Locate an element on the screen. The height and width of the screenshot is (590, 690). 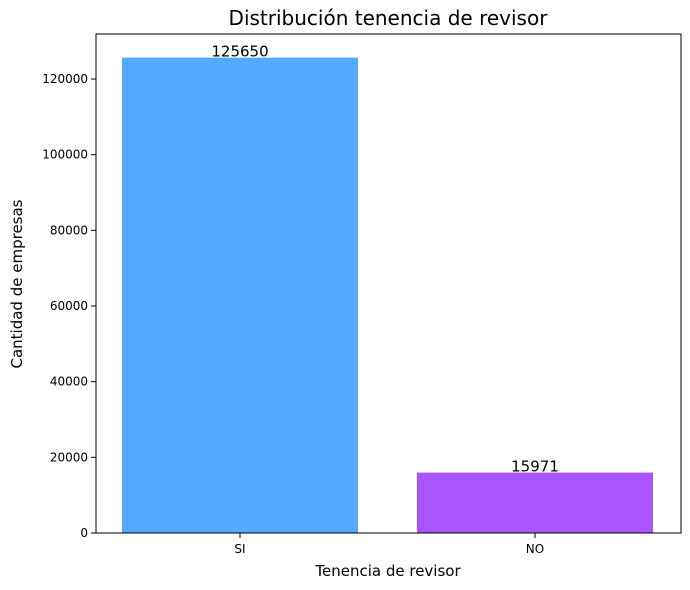
x-tick-label: SI is located at coordinates (239, 549).